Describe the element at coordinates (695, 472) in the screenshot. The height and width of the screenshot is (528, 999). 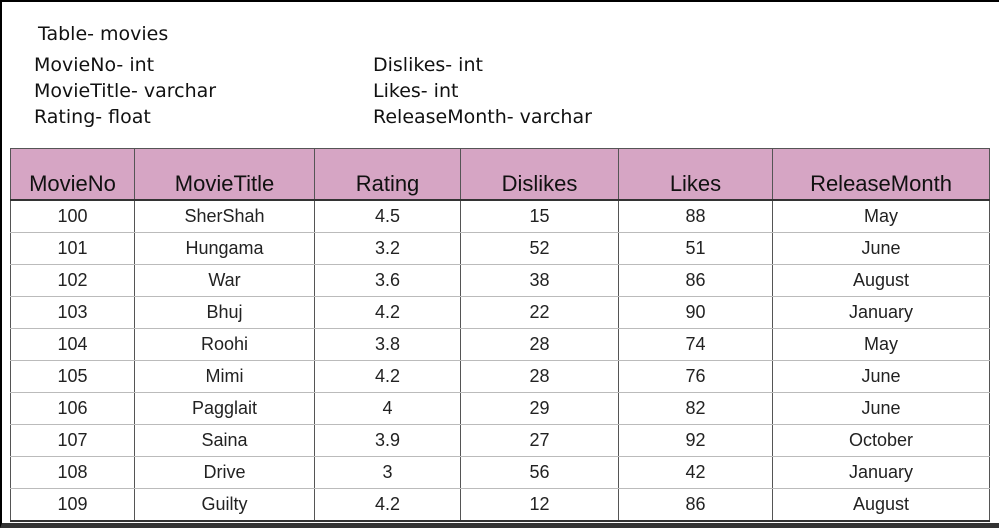
I see `table-cell: 42` at that location.